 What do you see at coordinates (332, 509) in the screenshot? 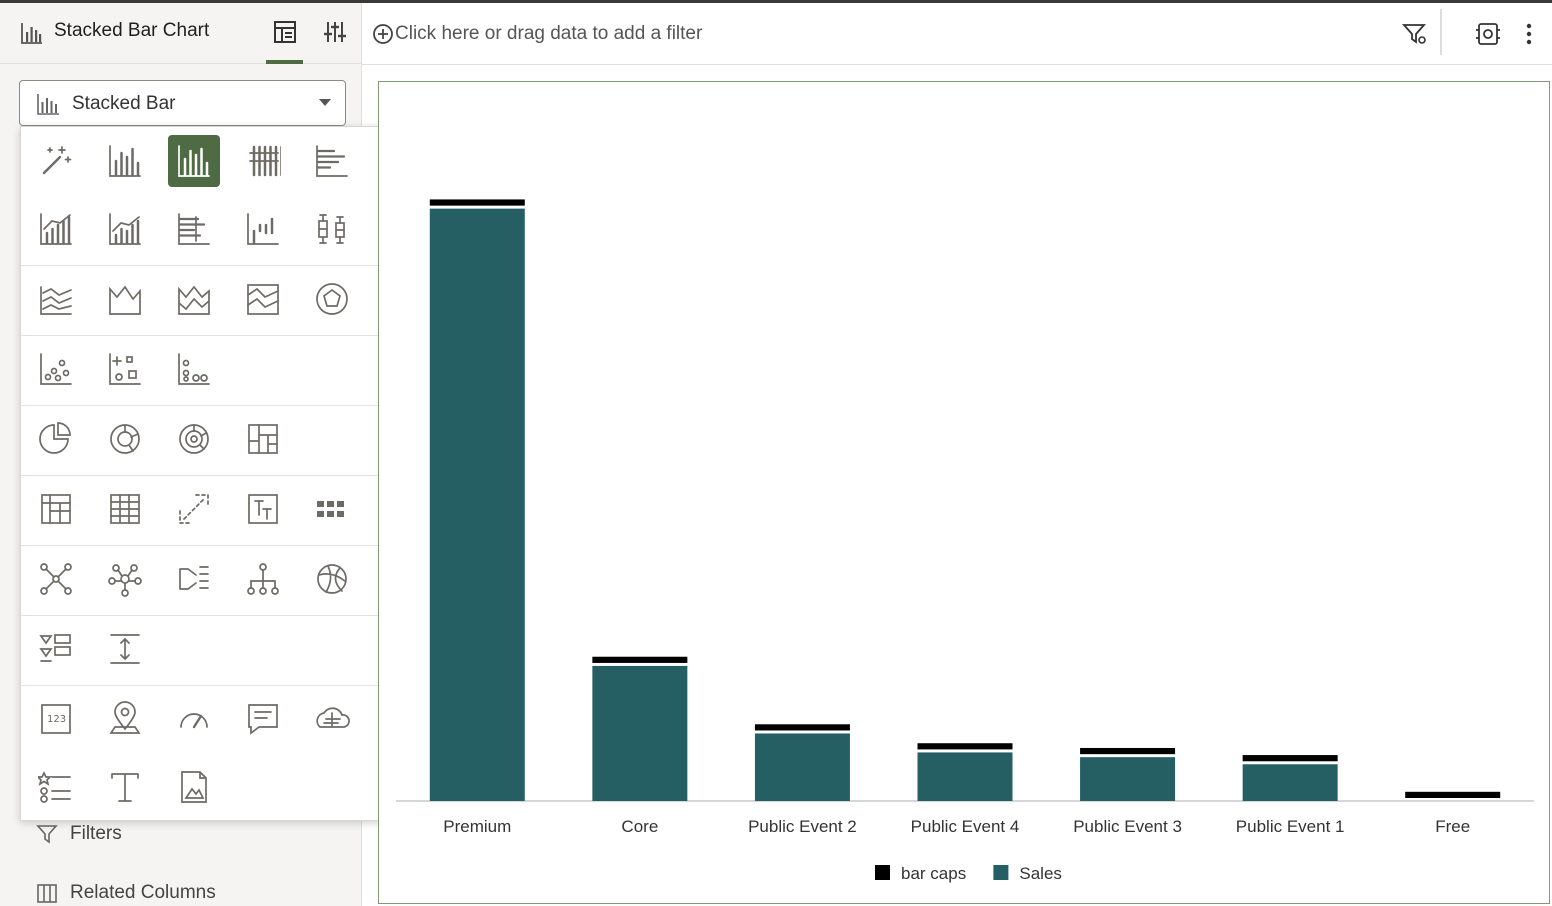
I see `tile-heatmap-viz-icon` at bounding box center [332, 509].